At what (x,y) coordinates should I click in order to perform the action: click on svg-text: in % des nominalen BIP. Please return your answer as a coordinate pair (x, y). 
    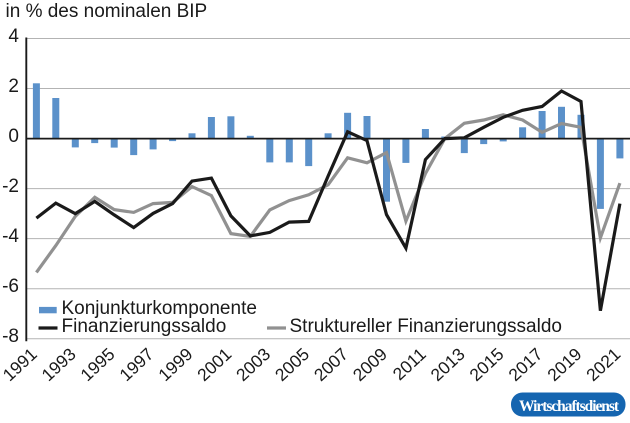
    Looking at the image, I should click on (107, 11).